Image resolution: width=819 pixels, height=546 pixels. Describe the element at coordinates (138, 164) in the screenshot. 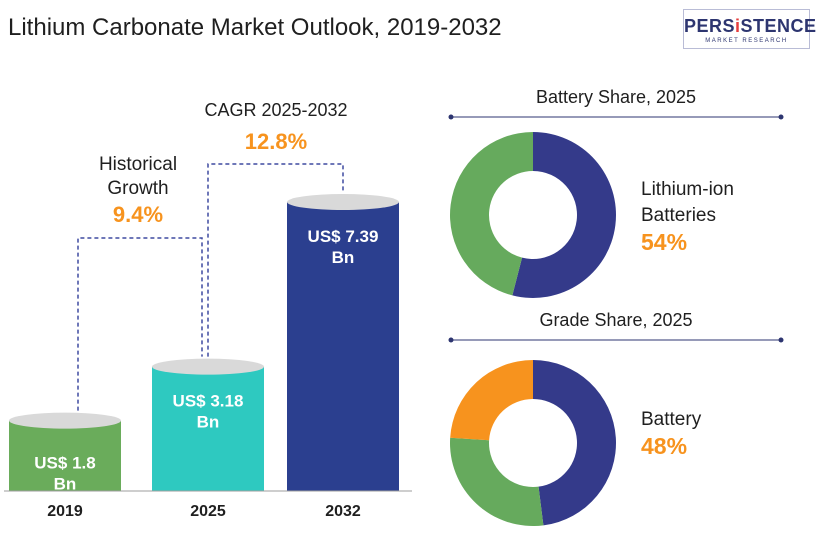

I see `historical-label: Historical` at that location.